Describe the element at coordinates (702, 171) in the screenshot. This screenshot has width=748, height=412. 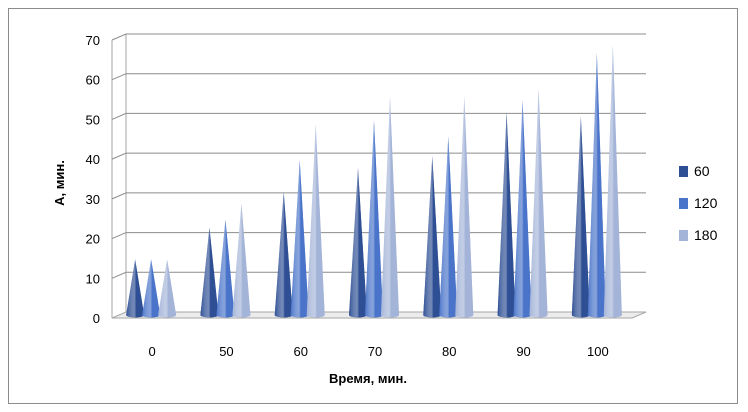
I see `legend-label: 60` at that location.